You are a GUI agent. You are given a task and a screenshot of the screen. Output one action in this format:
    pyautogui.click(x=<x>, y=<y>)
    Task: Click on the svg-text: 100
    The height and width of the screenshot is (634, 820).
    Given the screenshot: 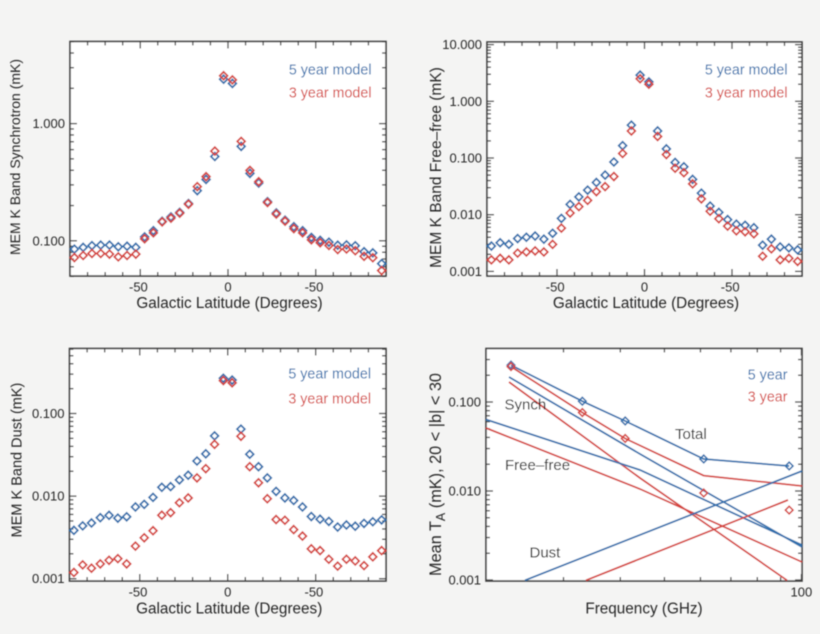 What is the action you would take?
    pyautogui.click(x=802, y=592)
    